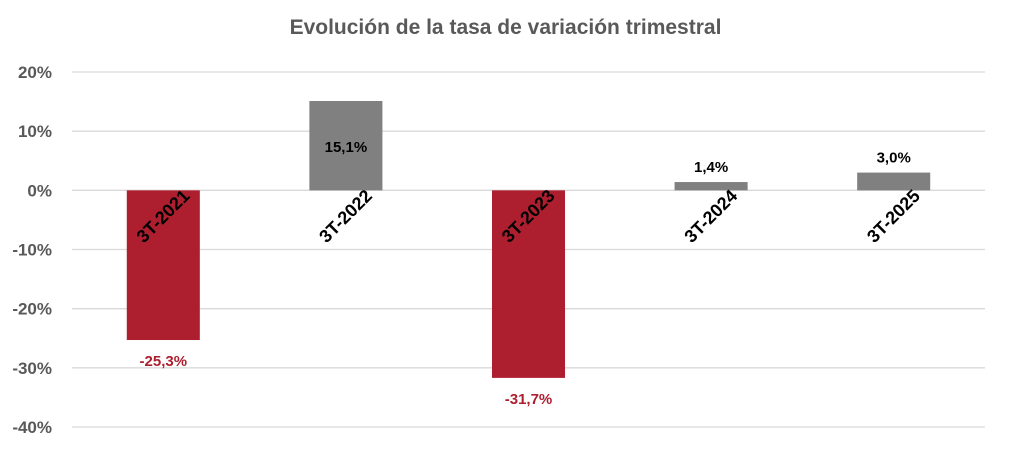  What do you see at coordinates (894, 181) in the screenshot?
I see `bar-3T-2025` at bounding box center [894, 181].